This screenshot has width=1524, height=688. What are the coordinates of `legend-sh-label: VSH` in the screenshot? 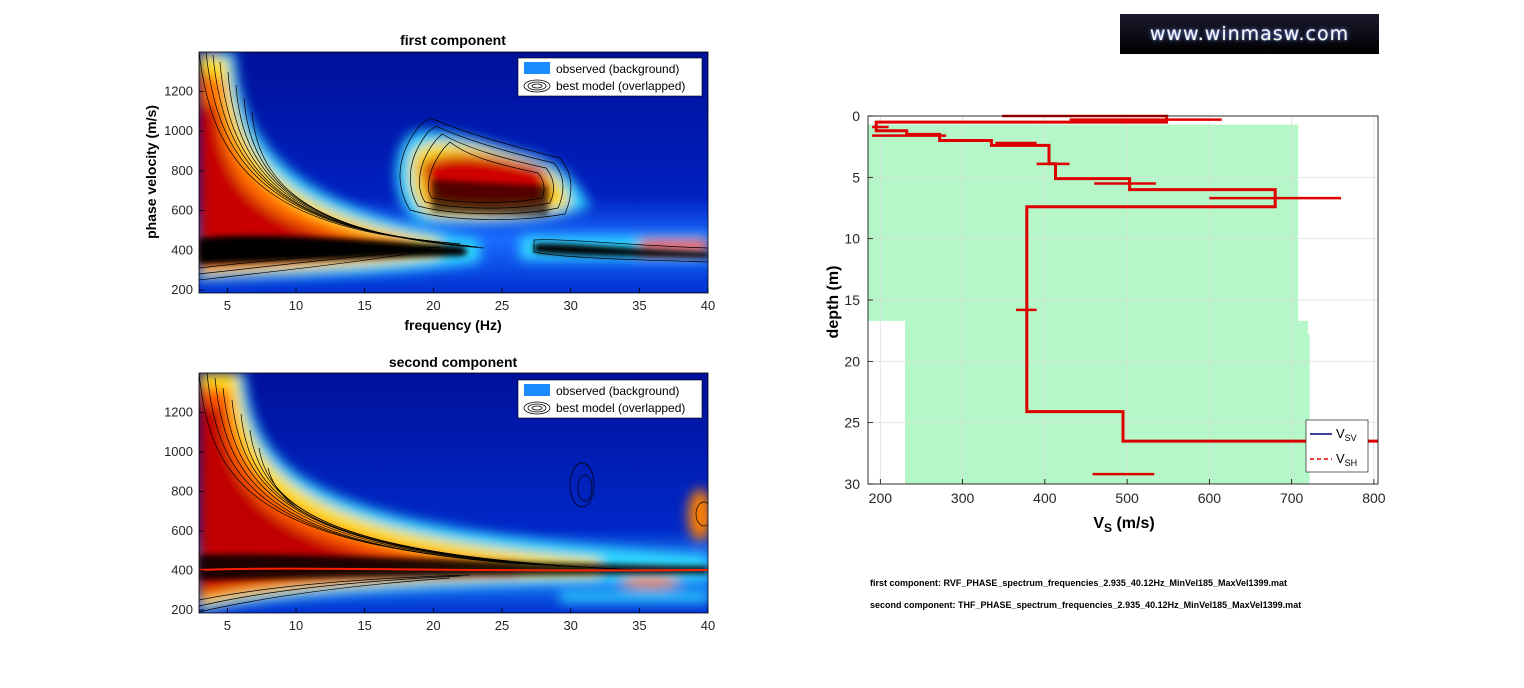 It's located at (1346, 459).